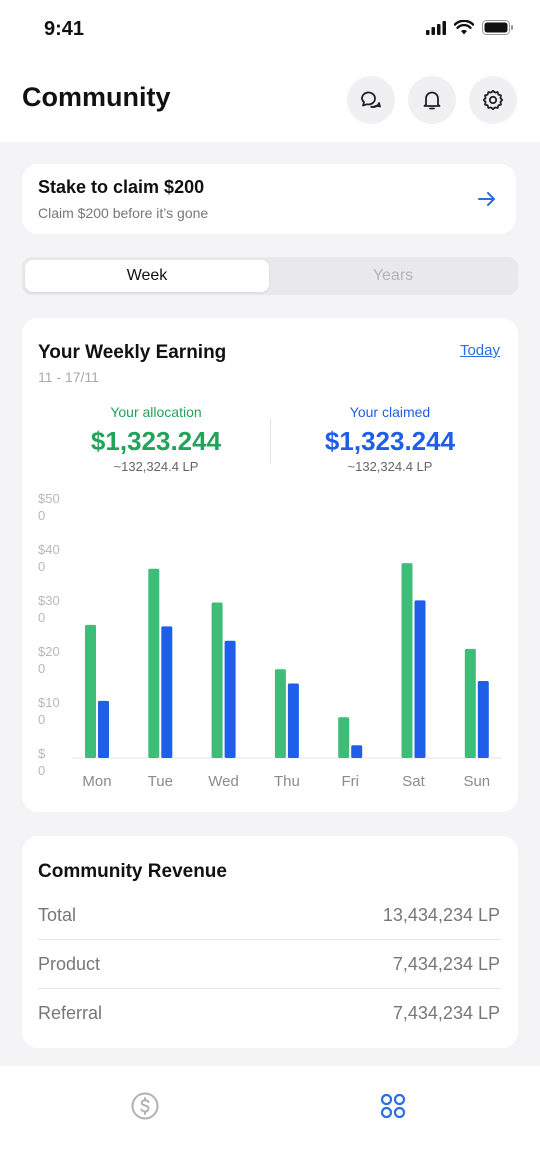 This screenshot has width=540, height=1164. Describe the element at coordinates (42, 762) in the screenshot. I see `y-tick-label: $0` at that location.